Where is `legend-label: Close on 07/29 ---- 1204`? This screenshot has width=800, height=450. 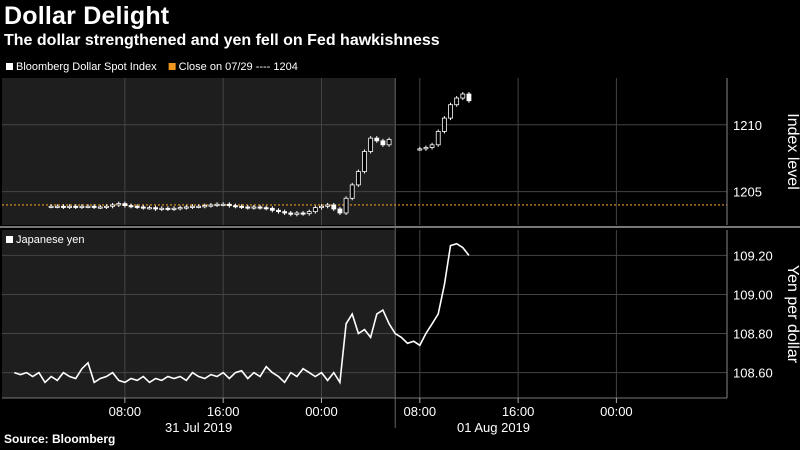
legend-label: Close on 07/29 ---- 1204 is located at coordinates (238, 67).